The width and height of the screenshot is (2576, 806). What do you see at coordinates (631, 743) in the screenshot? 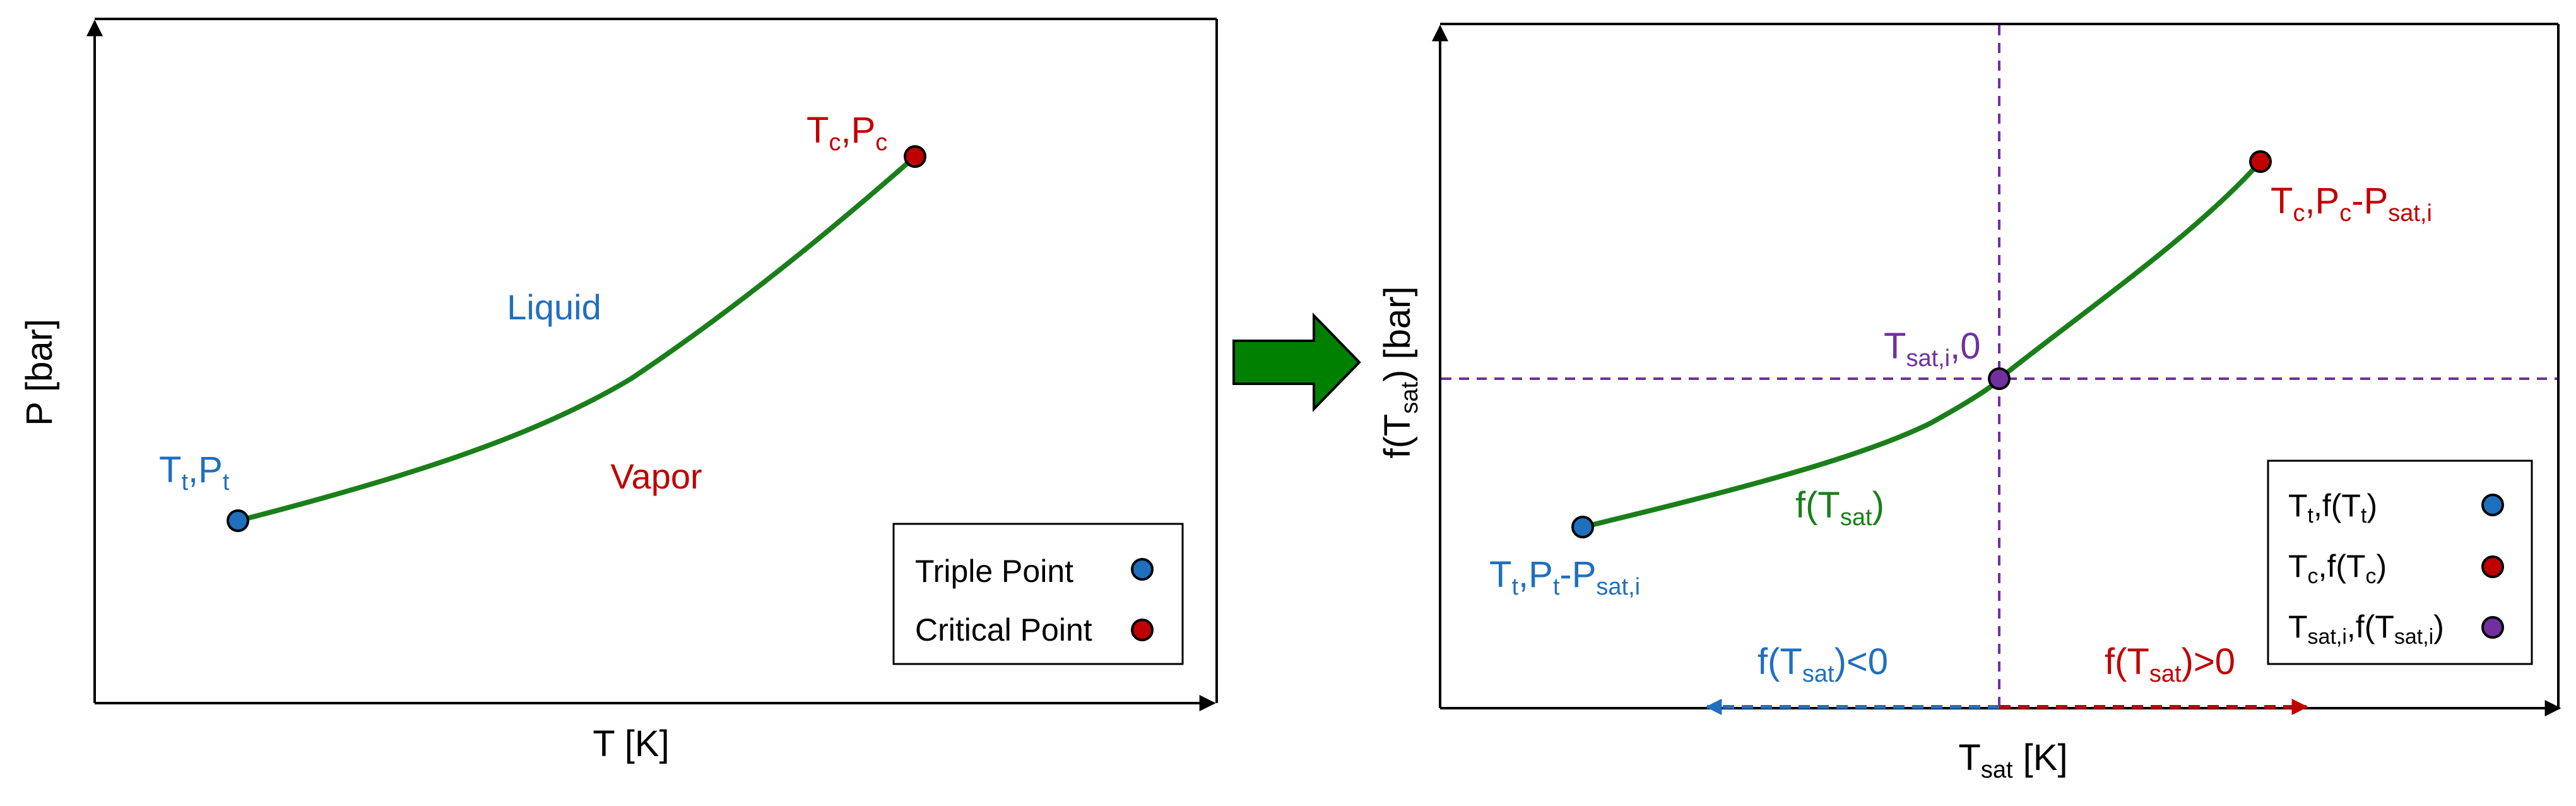
I see `left-x-axis-label: T [K]` at bounding box center [631, 743].